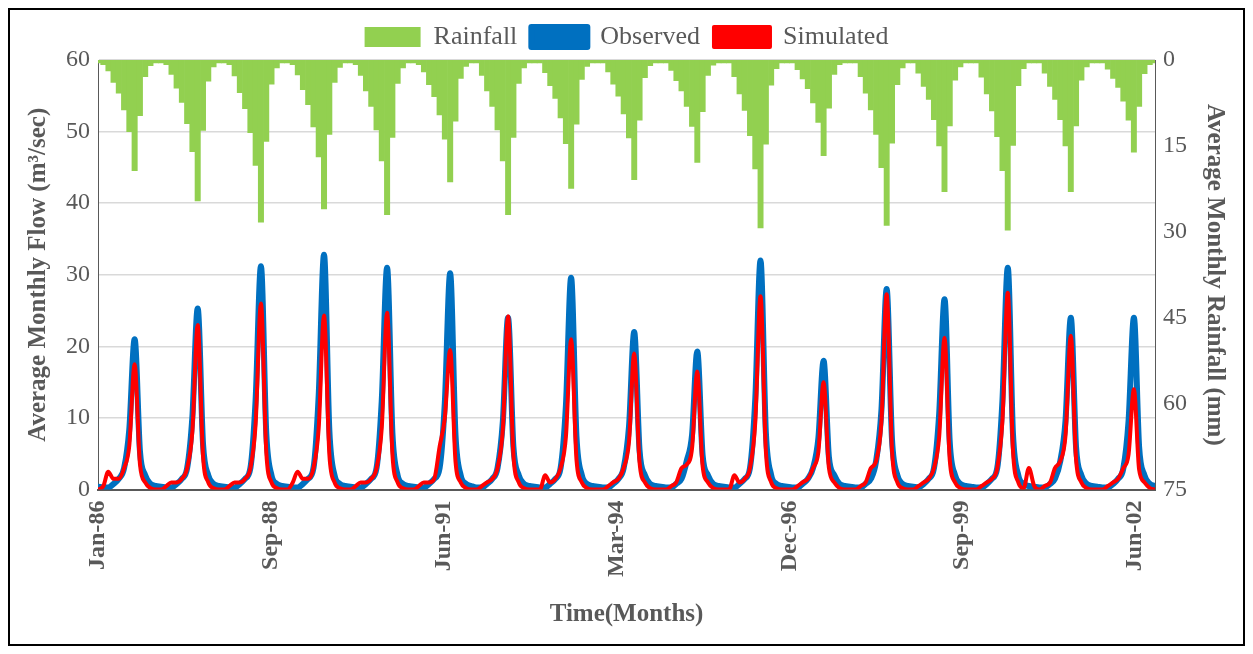  Describe the element at coordinates (475, 35) in the screenshot. I see `legend-label: Rainfall` at that location.